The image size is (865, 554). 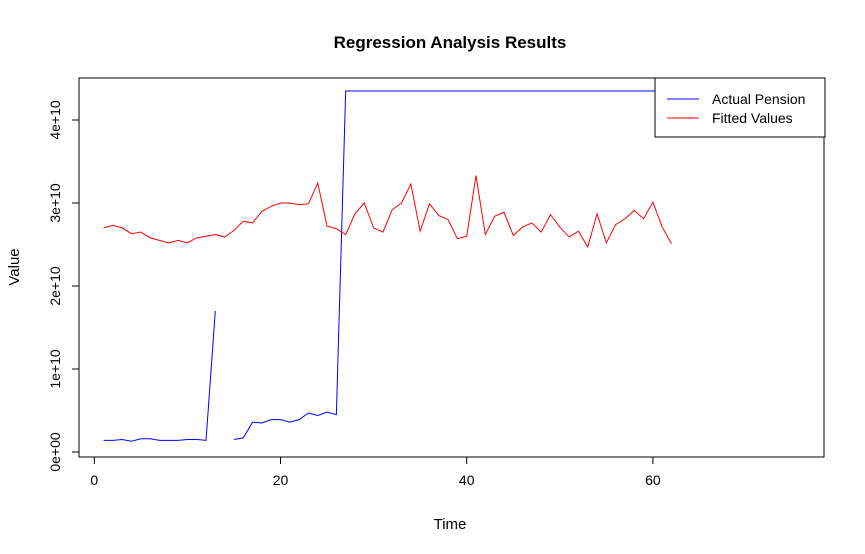 I want to click on y-tick-label: 4e+10, so click(x=55, y=120).